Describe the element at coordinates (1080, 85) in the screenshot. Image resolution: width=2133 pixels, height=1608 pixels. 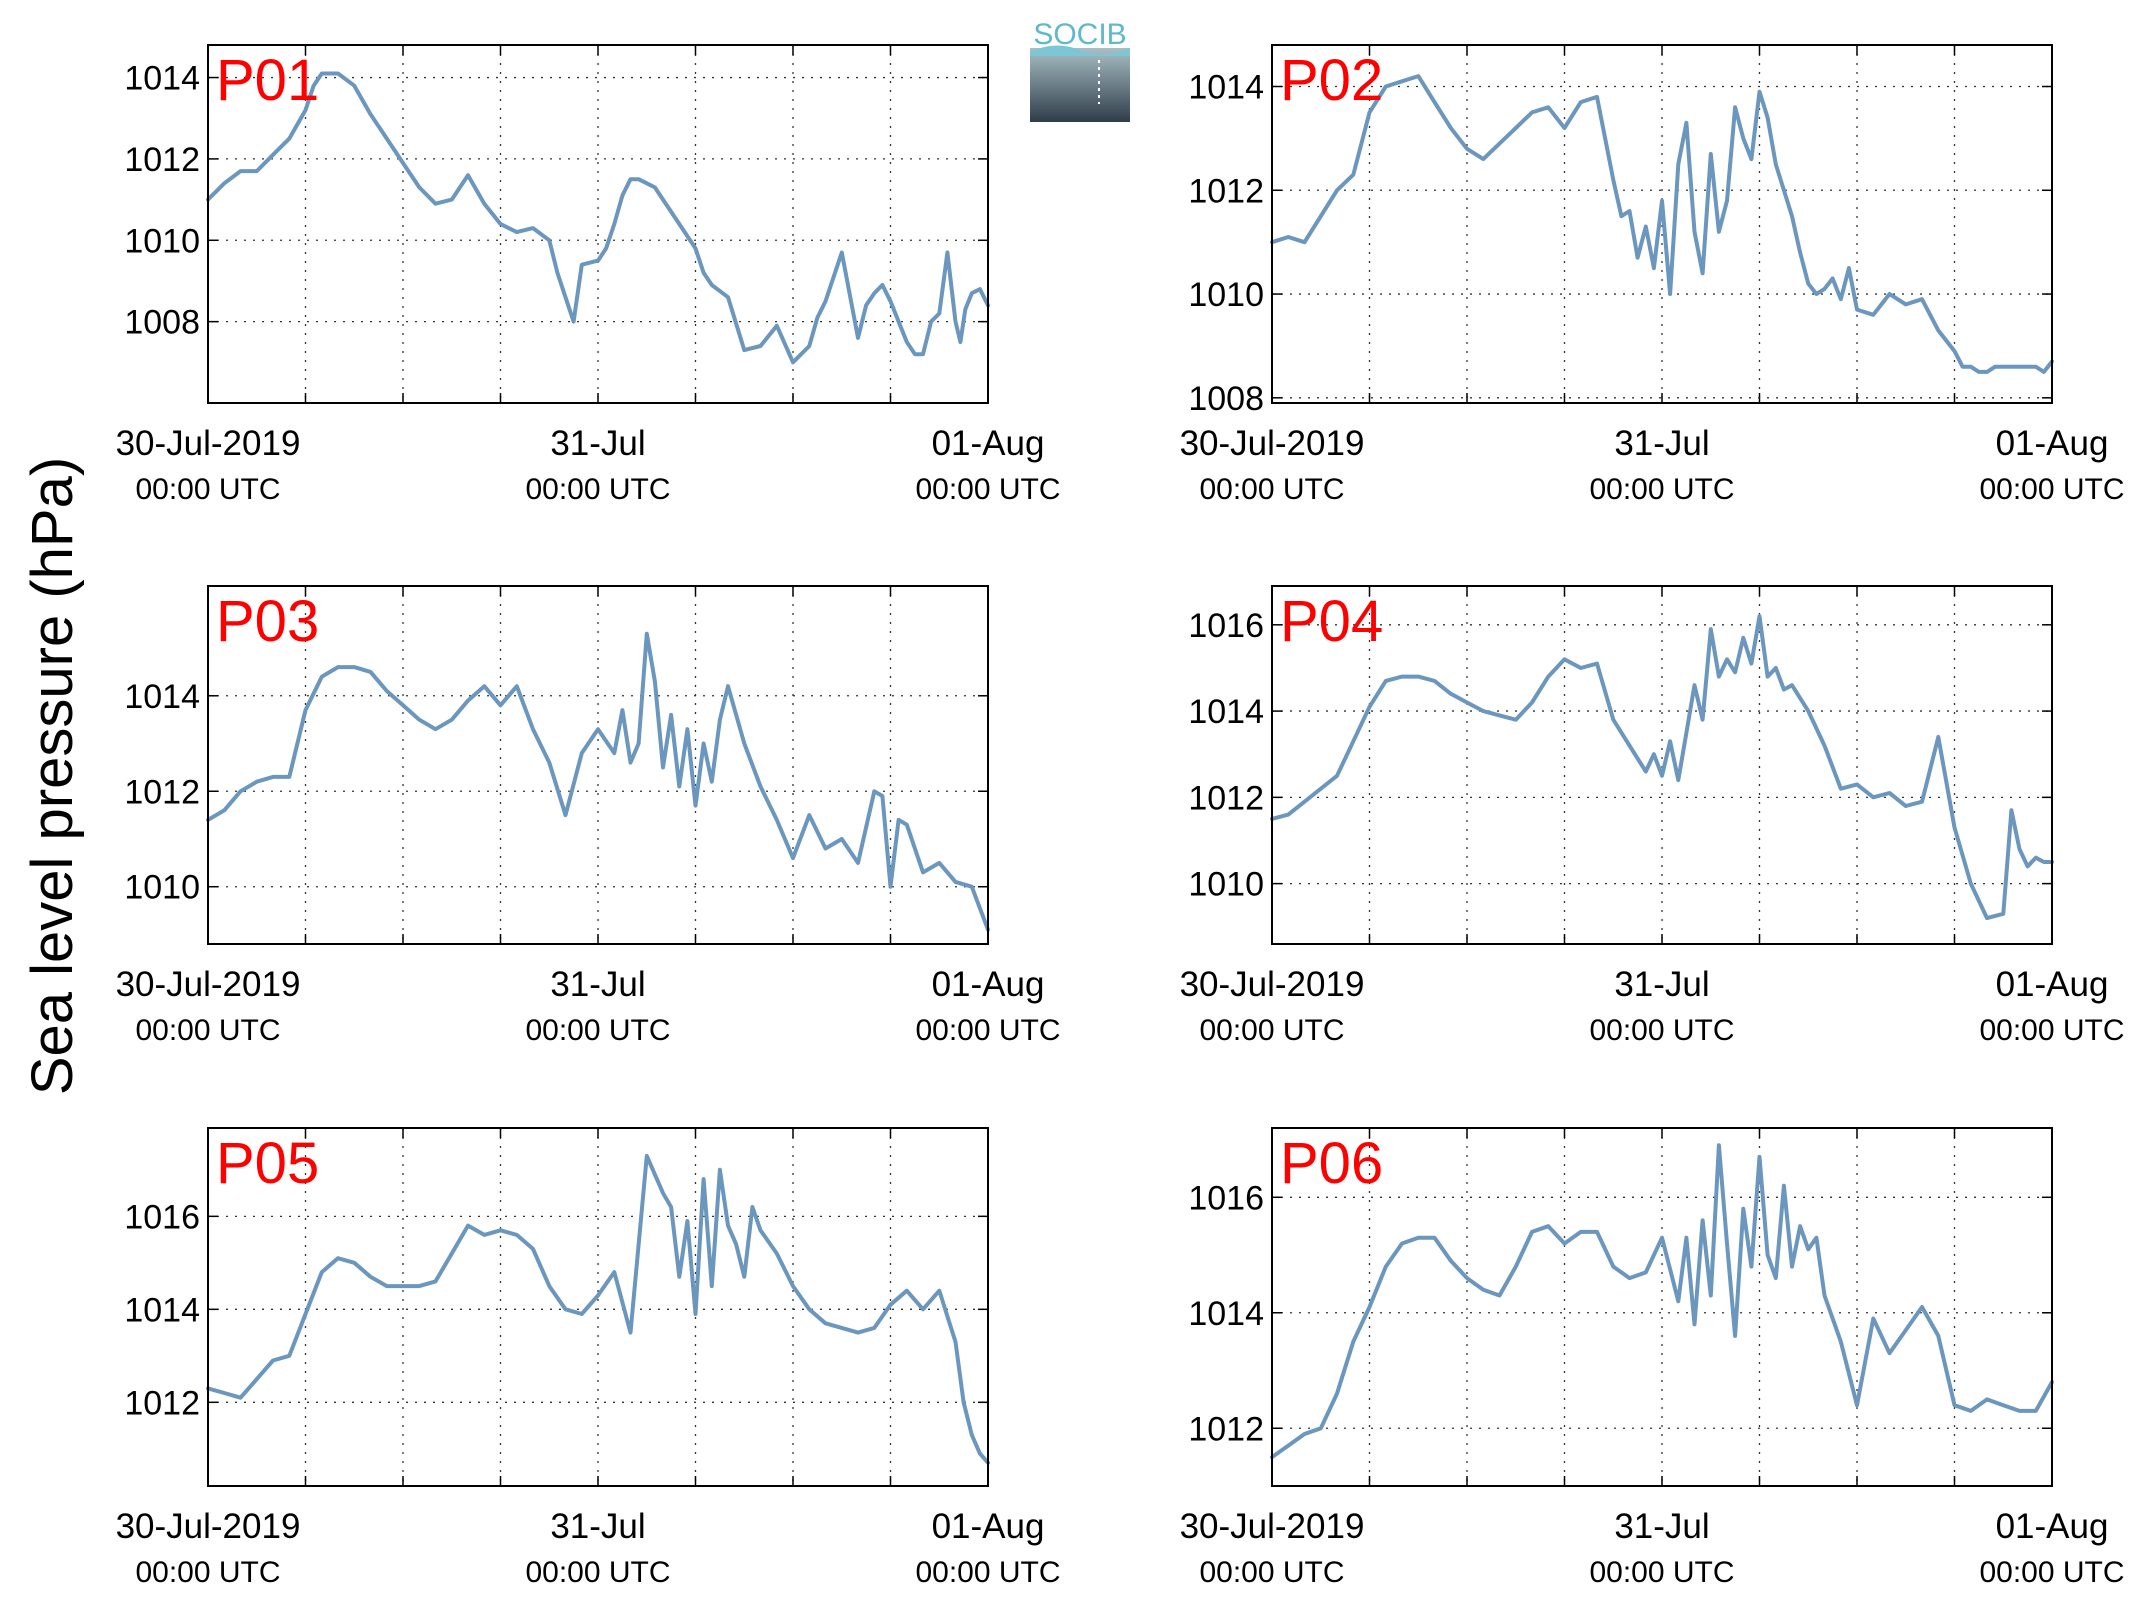
I see `logo-water-icon` at that location.